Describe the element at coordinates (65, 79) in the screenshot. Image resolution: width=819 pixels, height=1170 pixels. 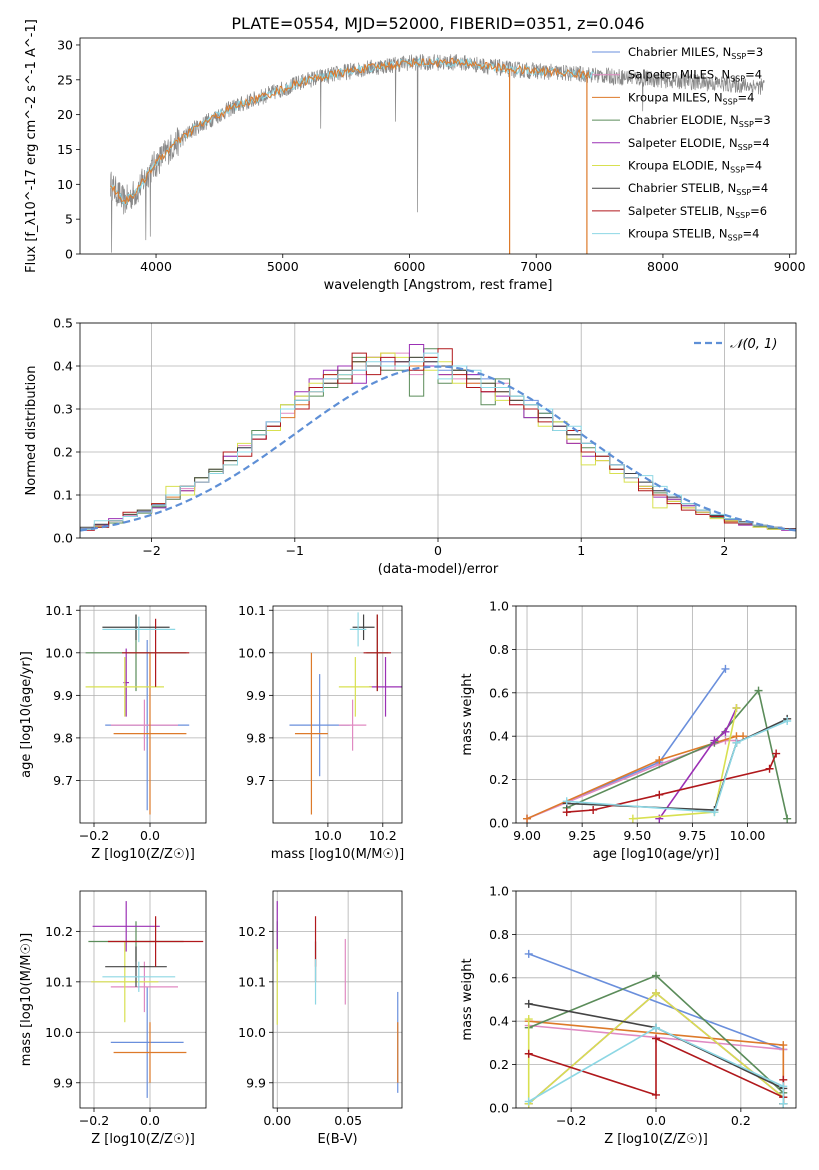
I see `y-tick-label: 25` at that location.